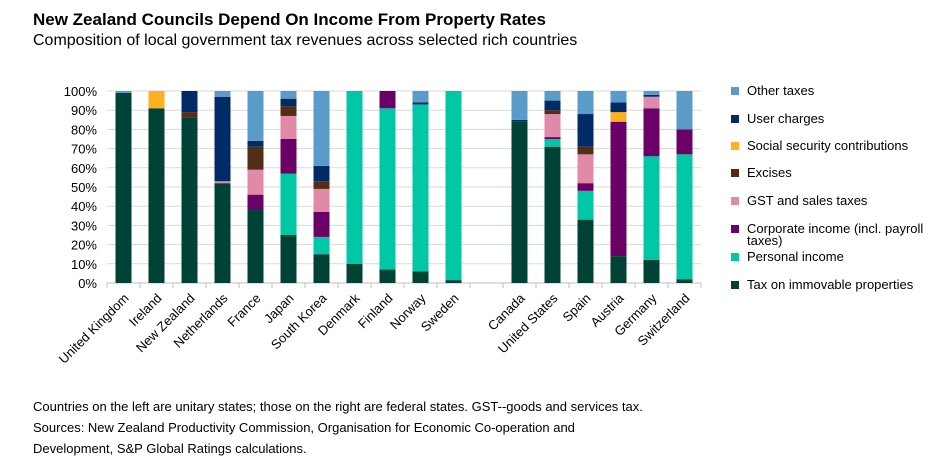 This screenshot has height=464, width=948. I want to click on legend-item: Tax on immovable properties, so click(838, 284).